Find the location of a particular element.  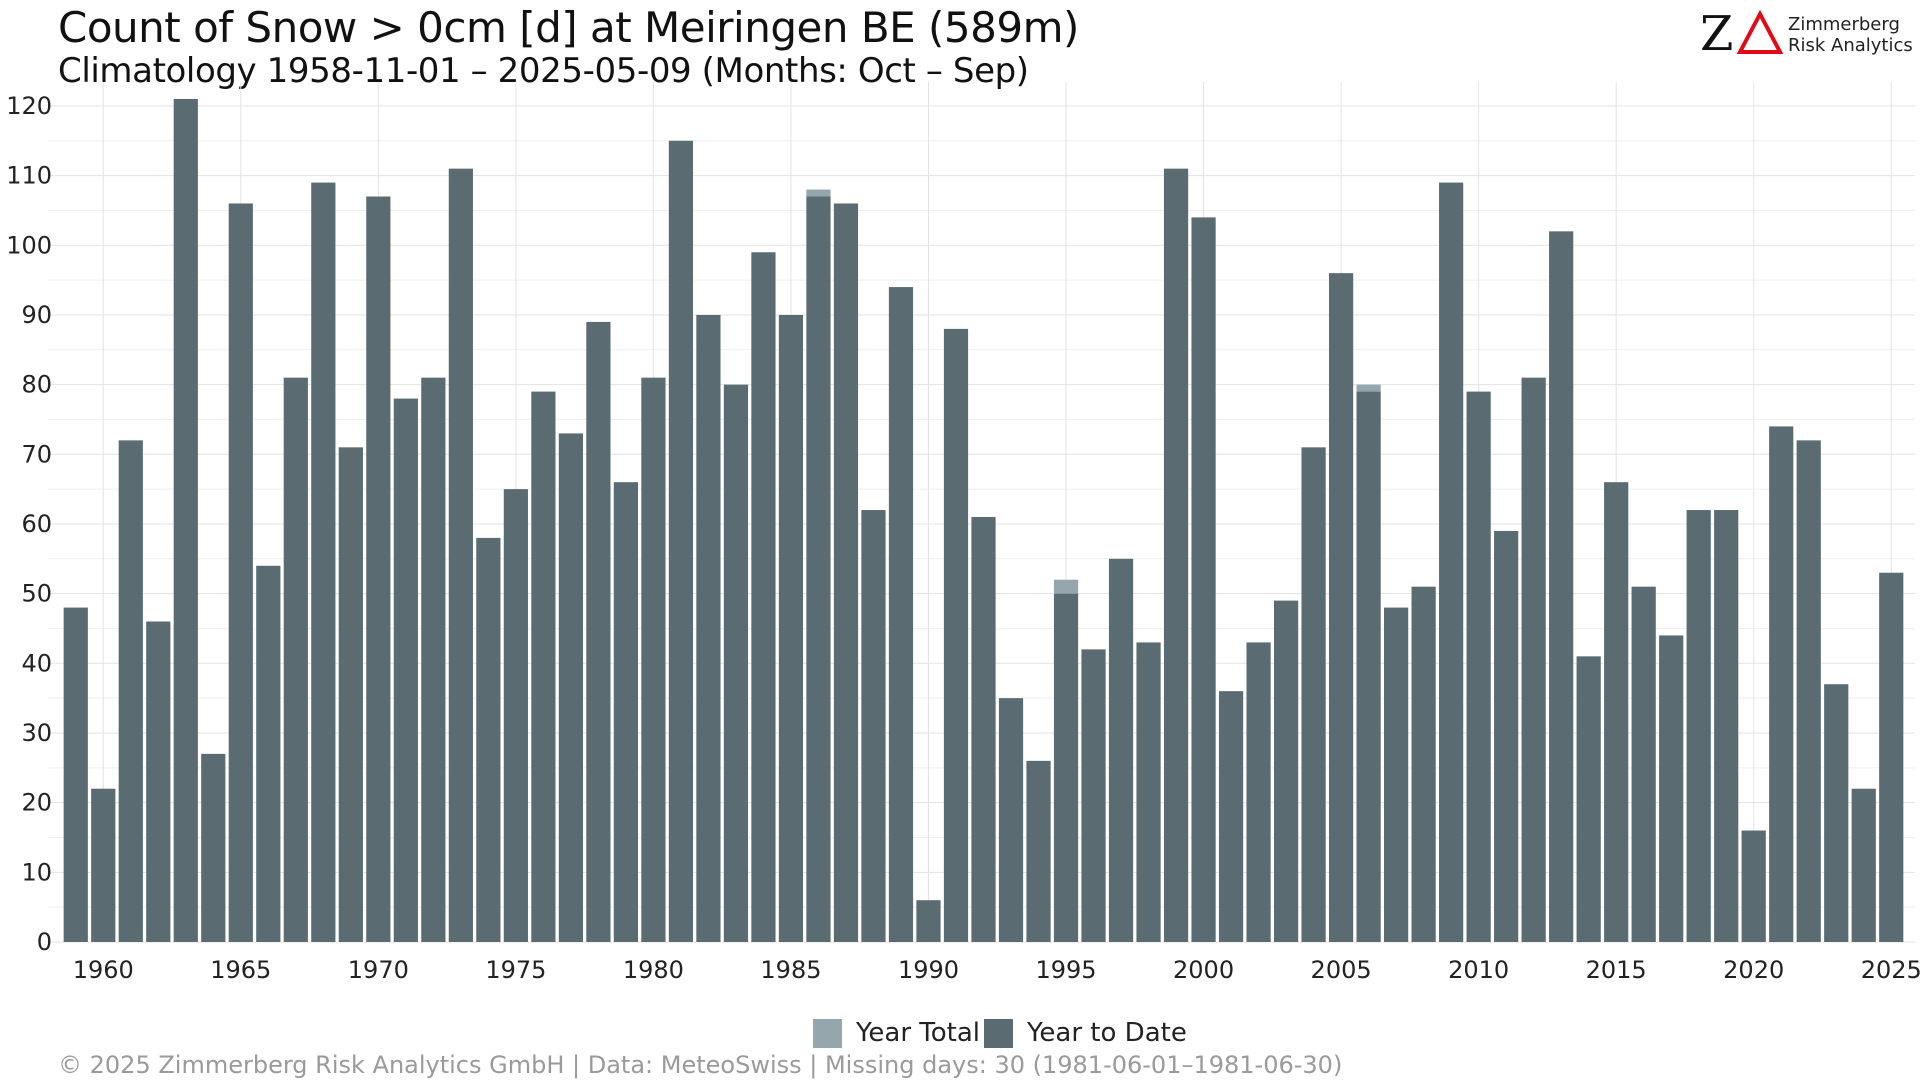

bar-year-to-date-1972 is located at coordinates (433, 659).